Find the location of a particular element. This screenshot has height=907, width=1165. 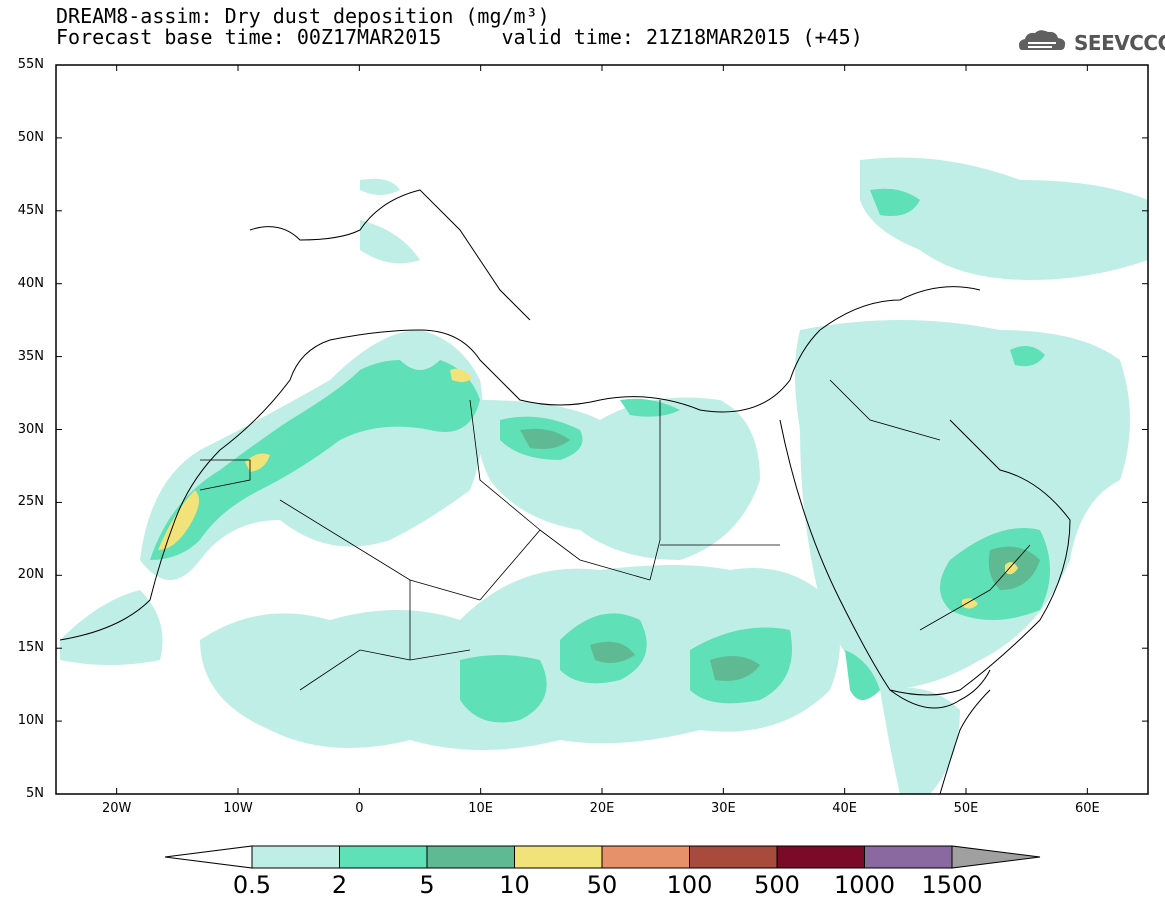

lon-tick-label: 40E is located at coordinates (845, 808).